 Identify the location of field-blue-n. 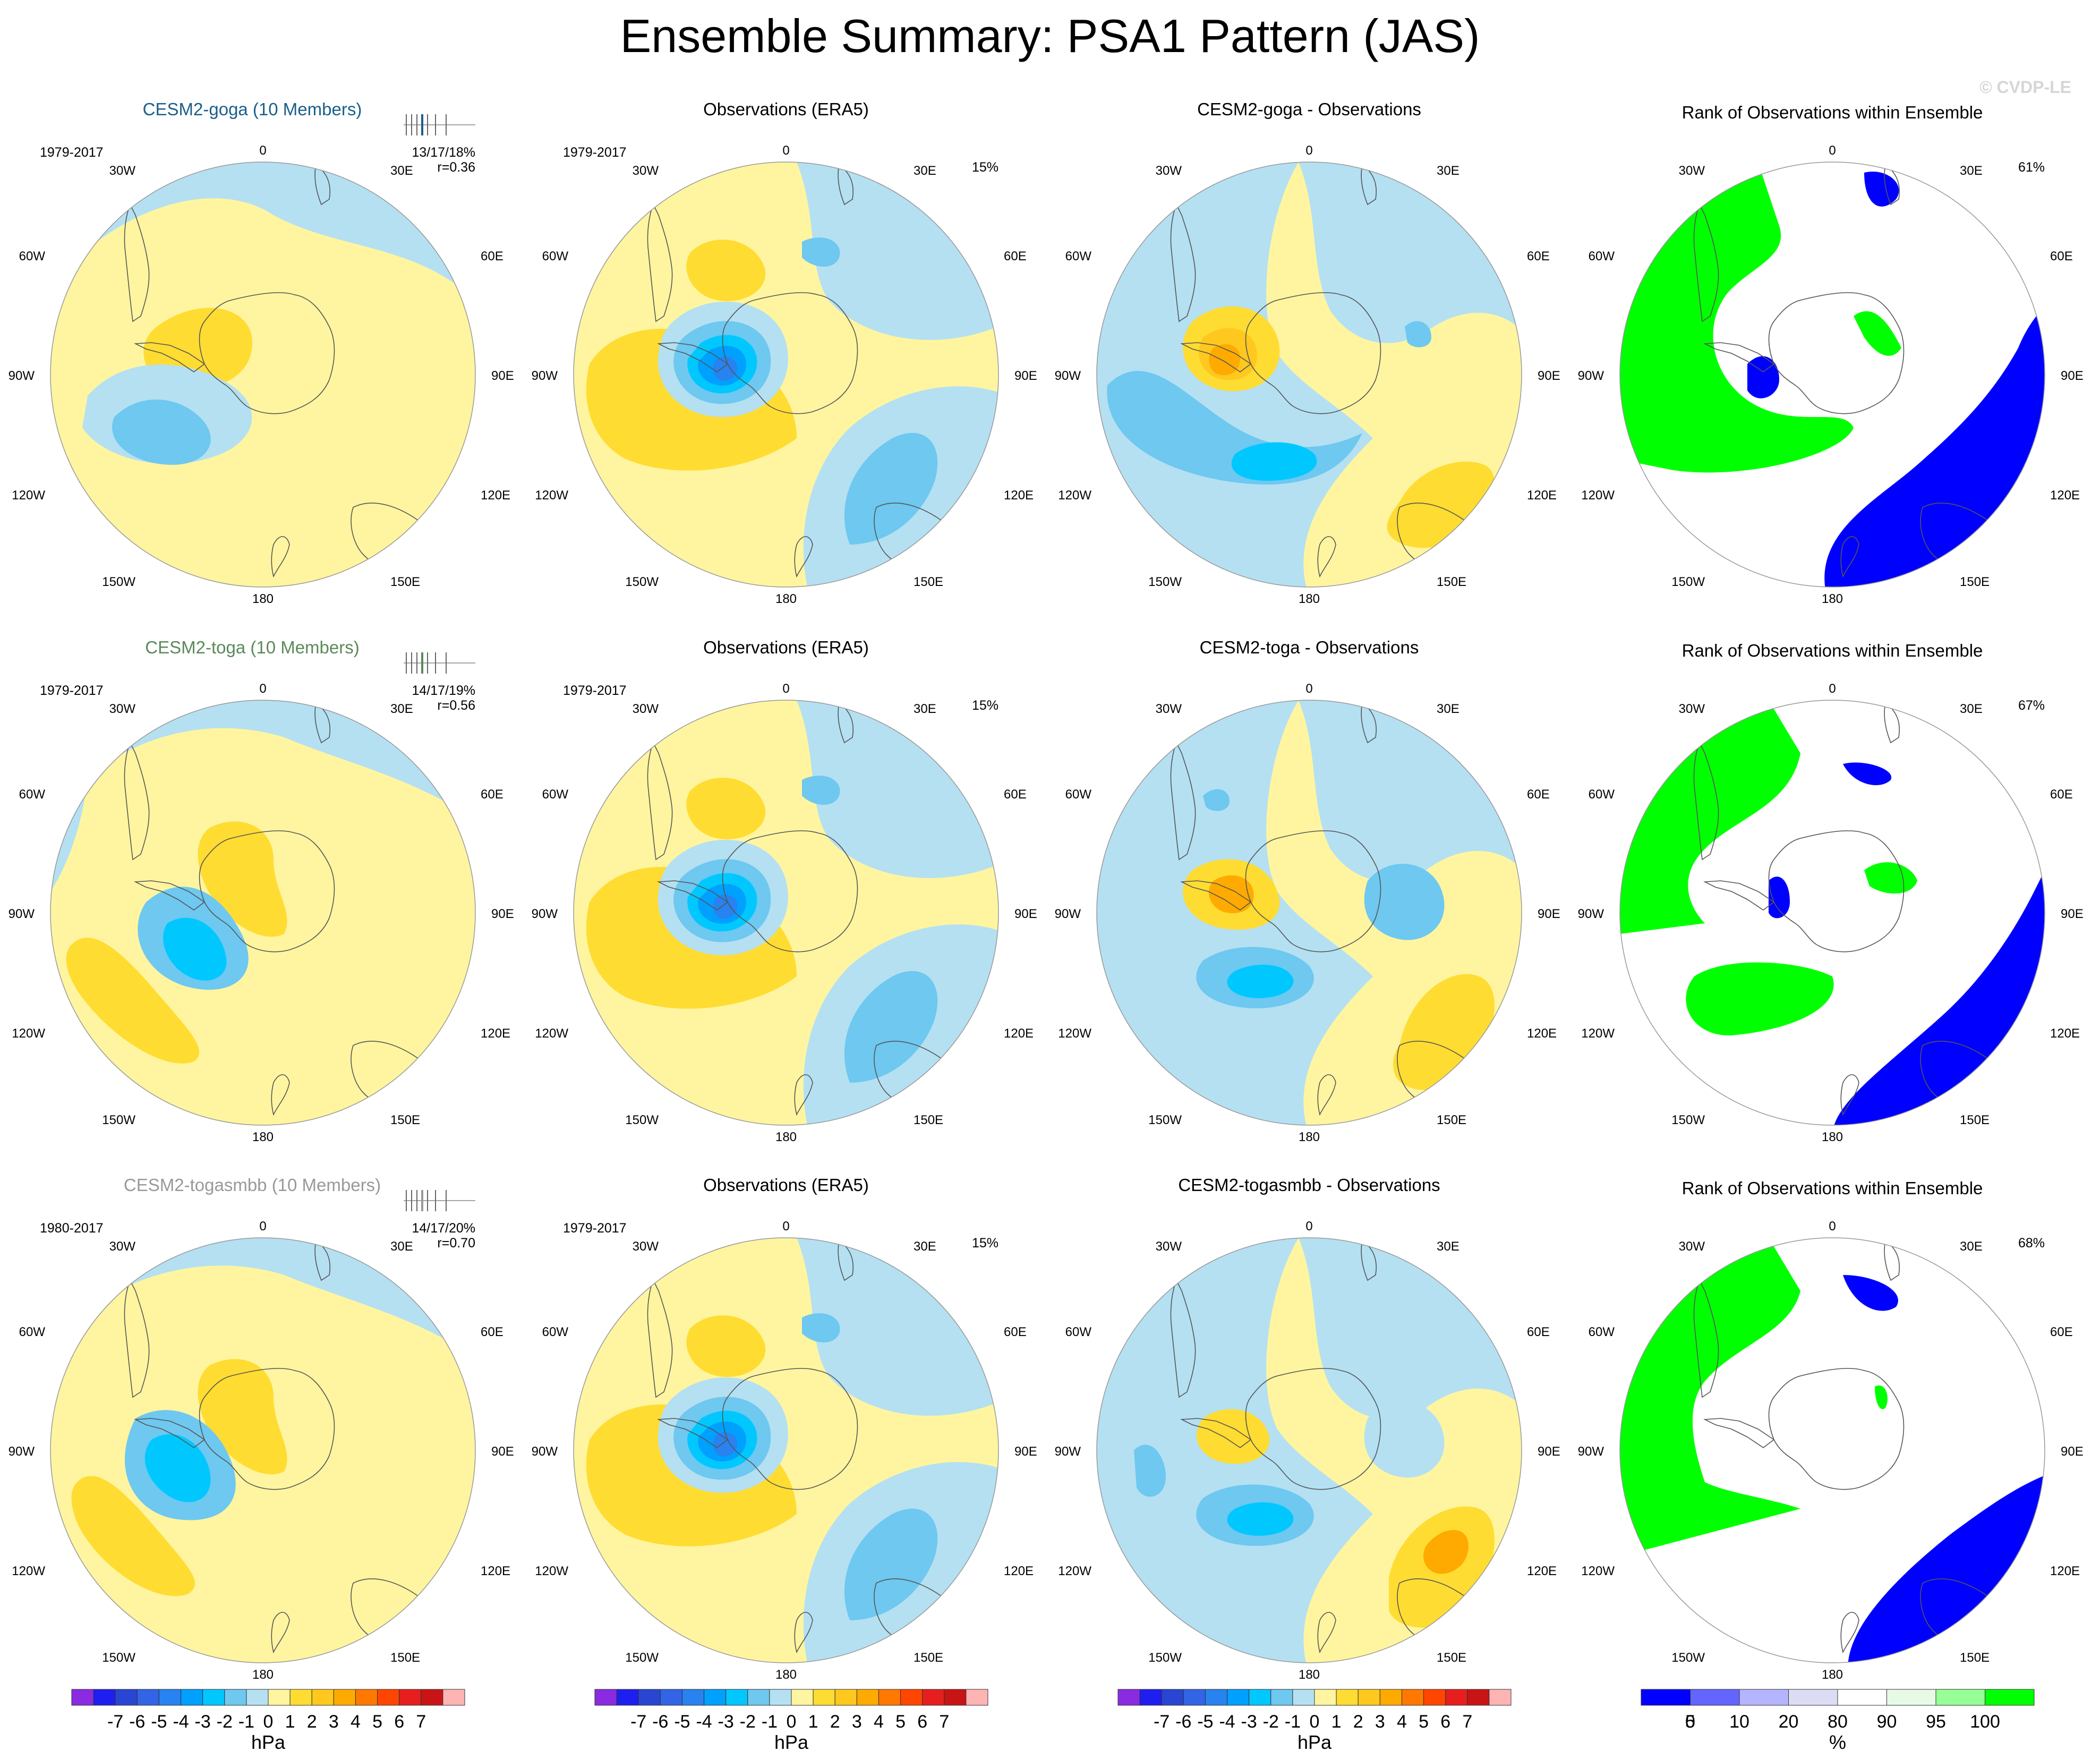
(1870, 1293).